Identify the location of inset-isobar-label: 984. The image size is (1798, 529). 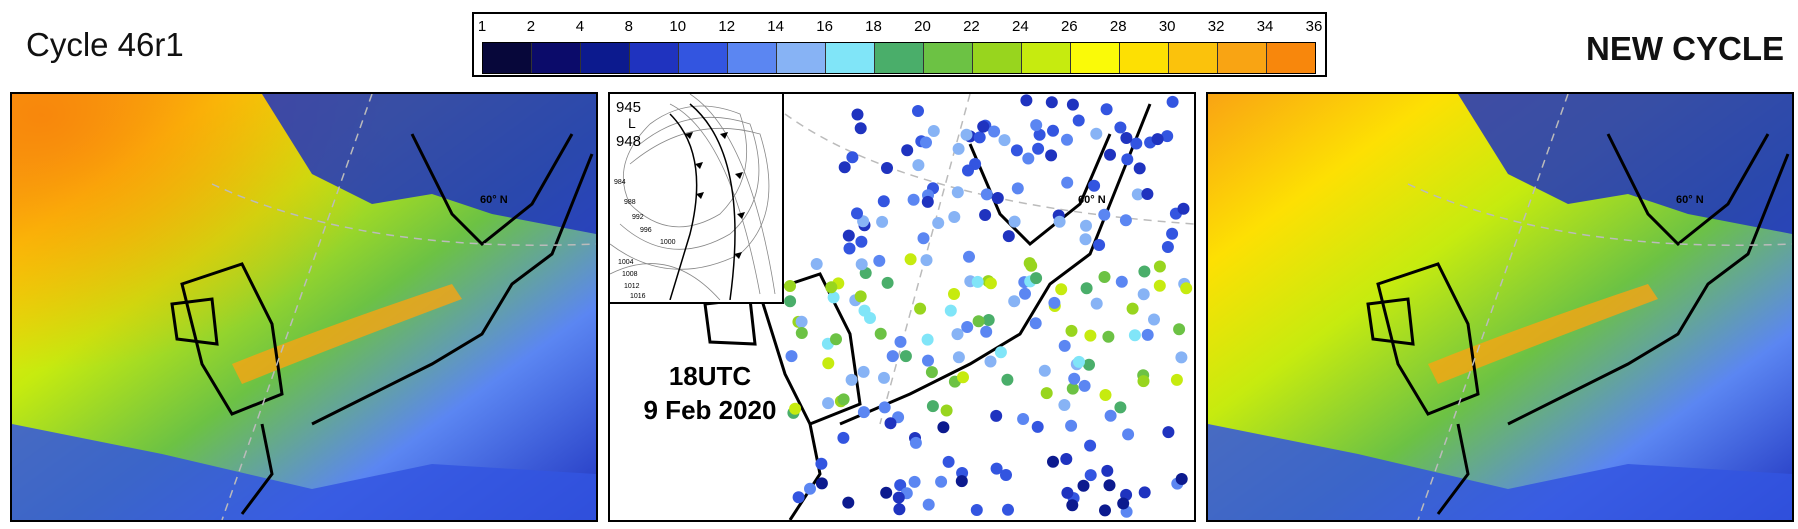
(620, 182).